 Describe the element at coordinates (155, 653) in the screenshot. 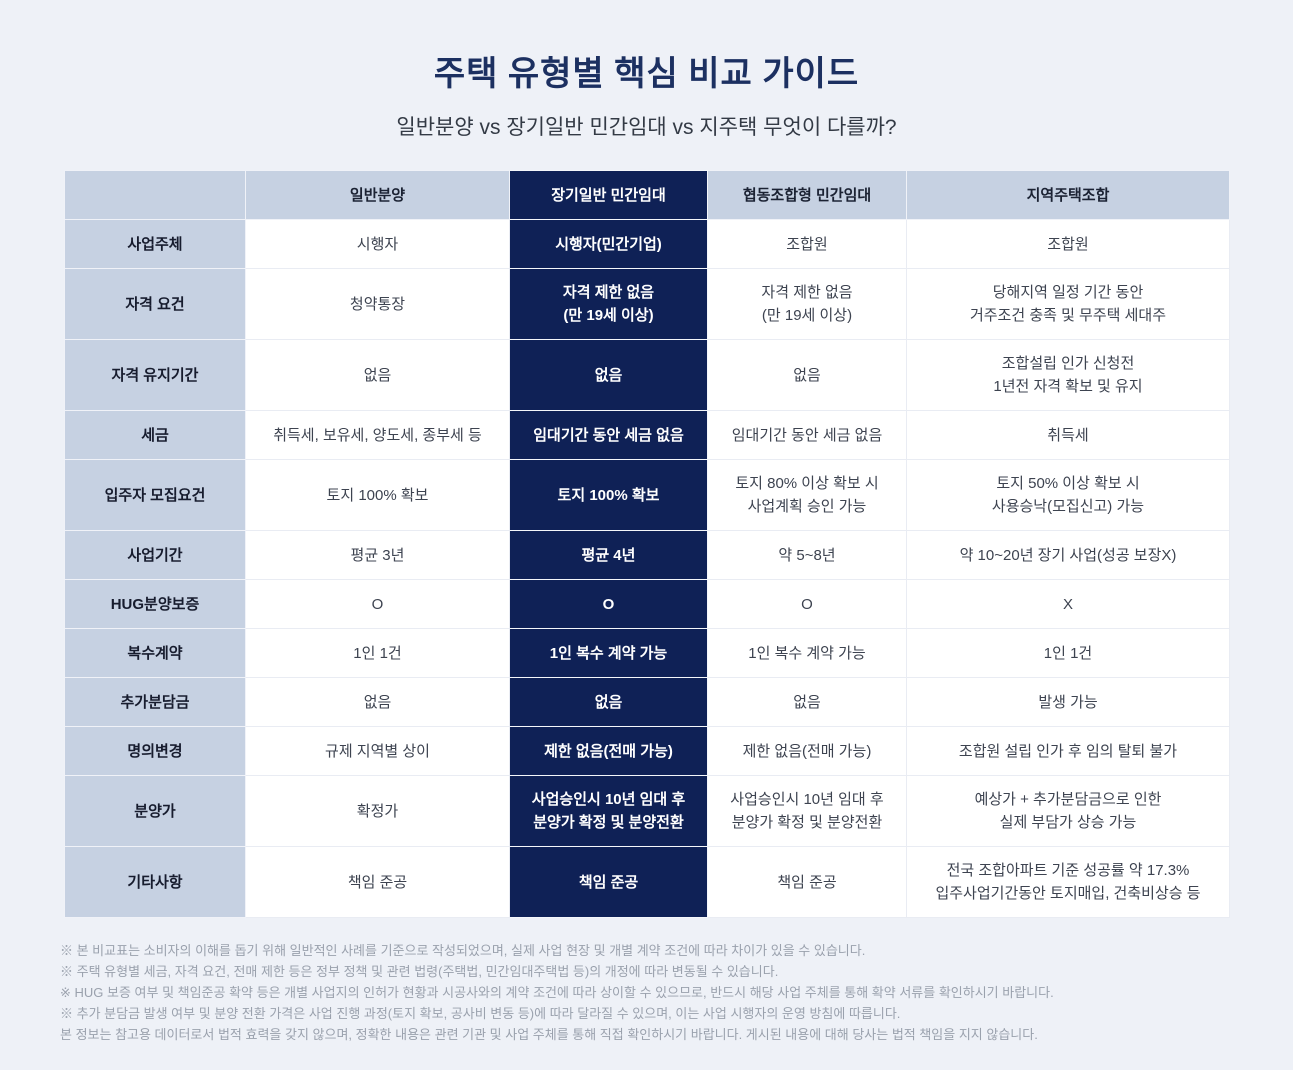

I see `row-label: 복수계약` at that location.